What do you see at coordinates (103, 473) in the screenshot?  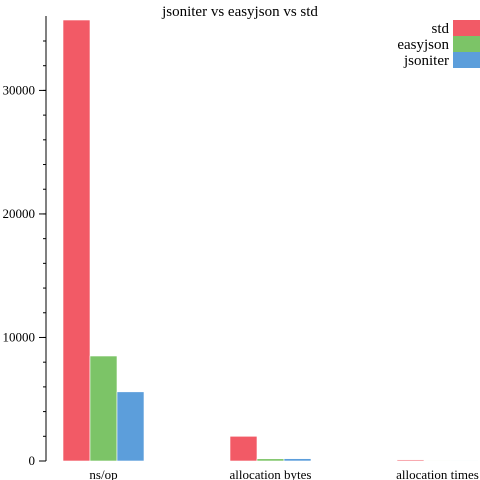 I see `x-category-label: ns/op` at bounding box center [103, 473].